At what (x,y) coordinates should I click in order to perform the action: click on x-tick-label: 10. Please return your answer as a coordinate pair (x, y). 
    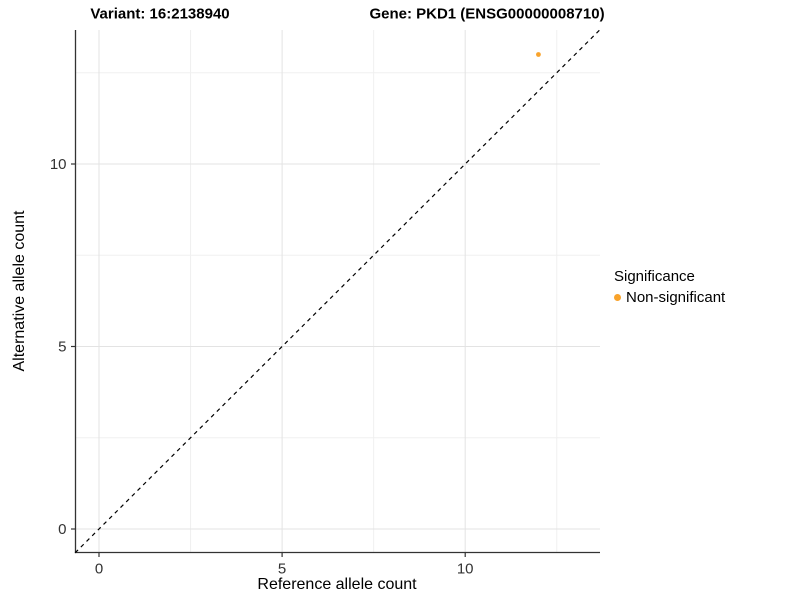
    Looking at the image, I should click on (465, 569).